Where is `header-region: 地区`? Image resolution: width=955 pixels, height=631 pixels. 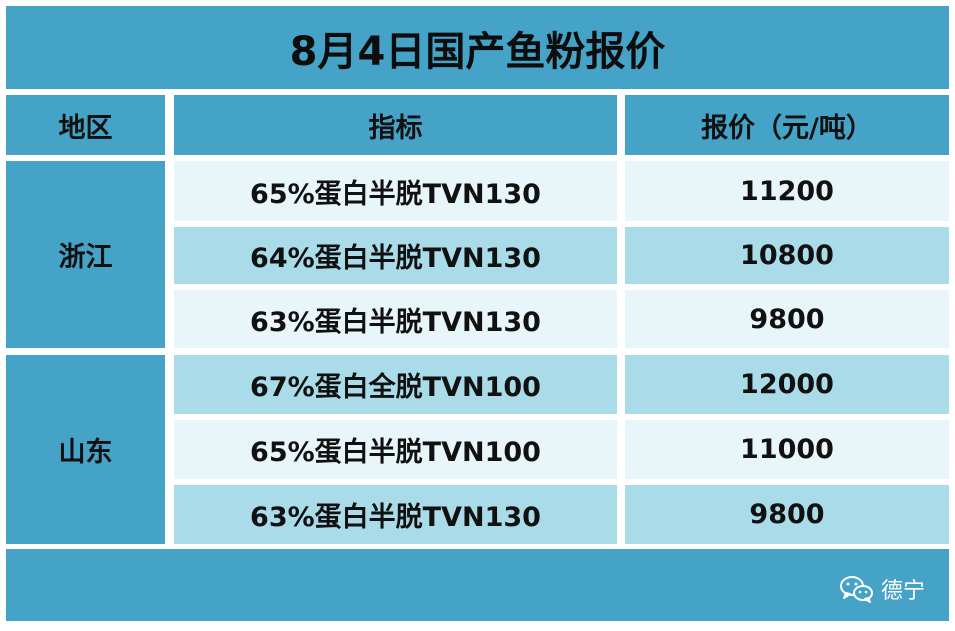
header-region: 地区 is located at coordinates (85, 125).